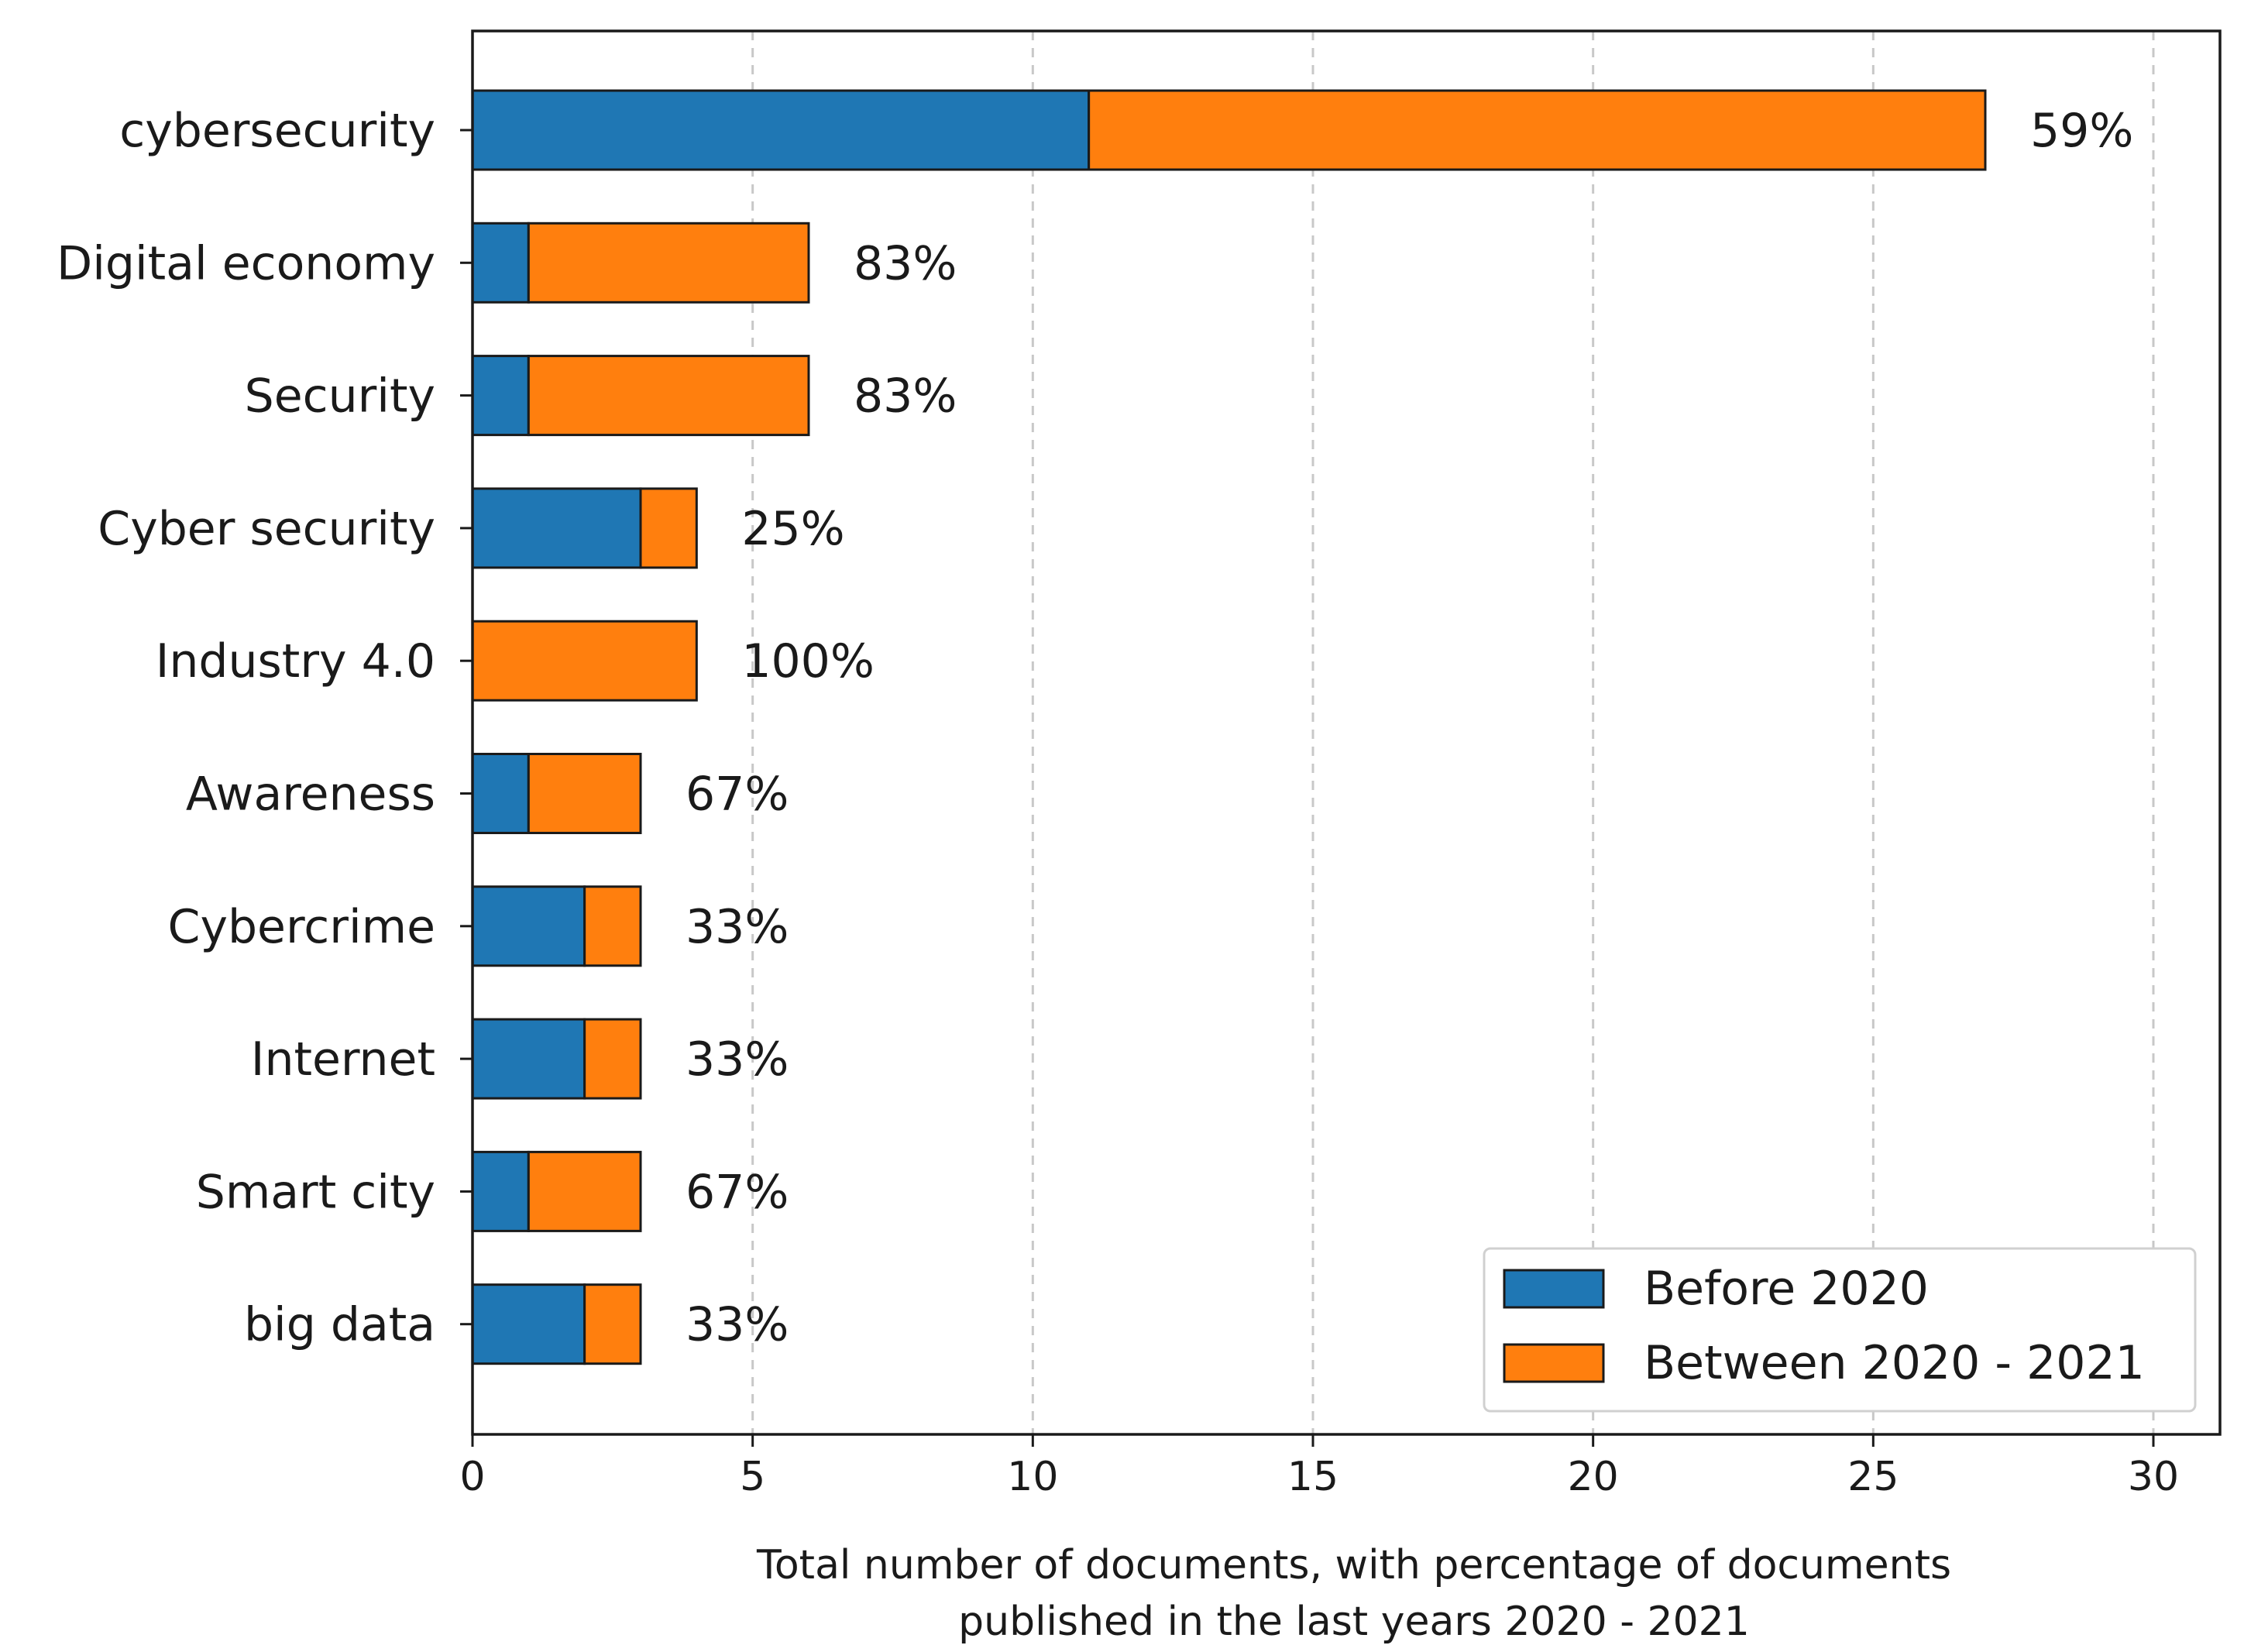 The height and width of the screenshot is (1652, 2244). Describe the element at coordinates (301, 927) in the screenshot. I see `category-label: Cybercrime` at that location.